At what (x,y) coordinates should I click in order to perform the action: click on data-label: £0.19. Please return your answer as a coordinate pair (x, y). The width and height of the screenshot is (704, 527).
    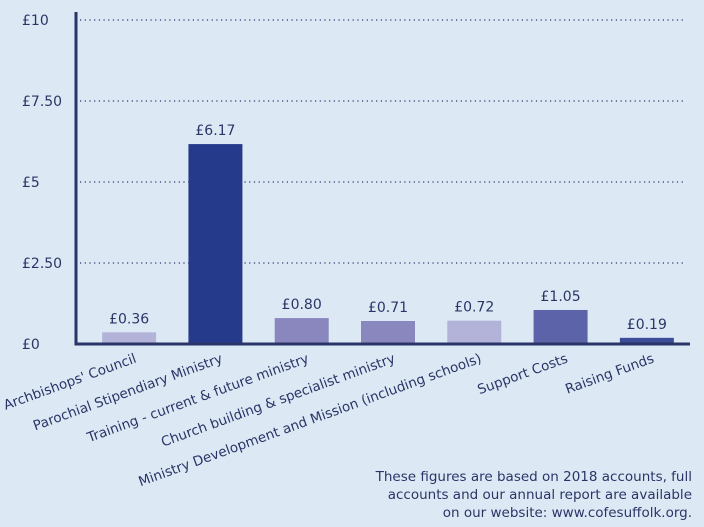
    Looking at the image, I should click on (647, 325).